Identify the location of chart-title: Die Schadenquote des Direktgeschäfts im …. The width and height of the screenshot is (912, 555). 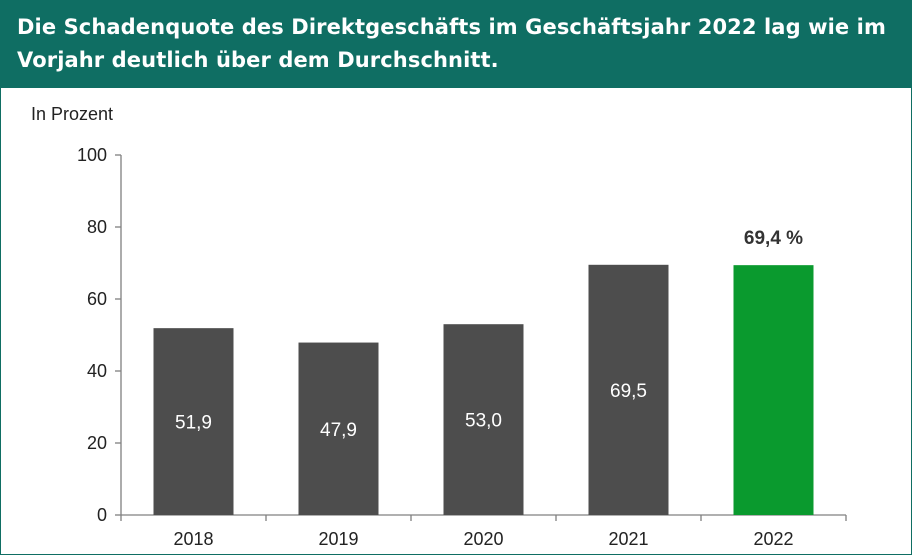
(451, 43).